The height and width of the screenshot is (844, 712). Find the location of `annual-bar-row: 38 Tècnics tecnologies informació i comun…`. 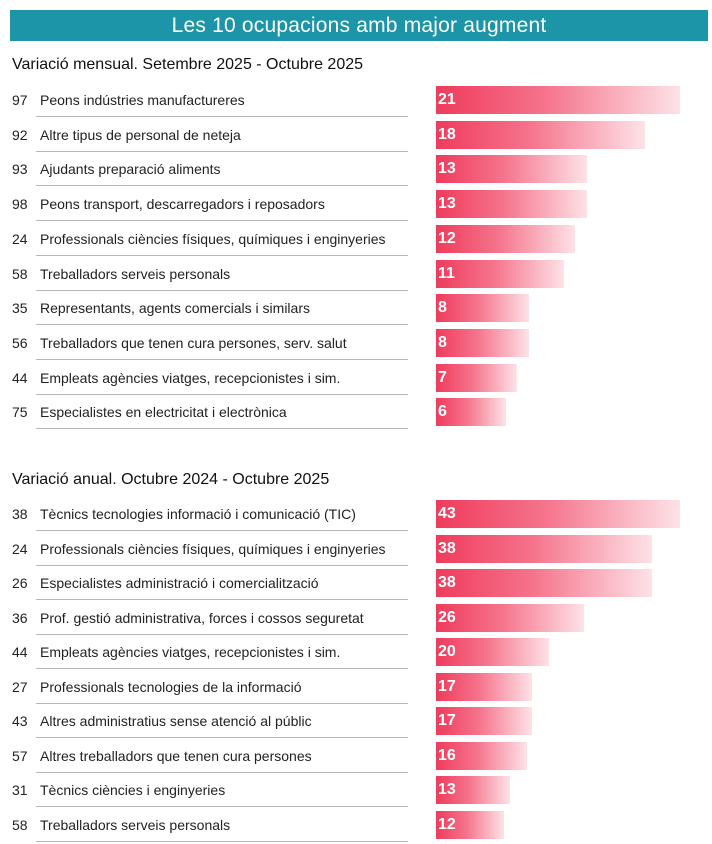

annual-bar-row: 38 Tècnics tecnologies informació i comun… is located at coordinates (356, 514).